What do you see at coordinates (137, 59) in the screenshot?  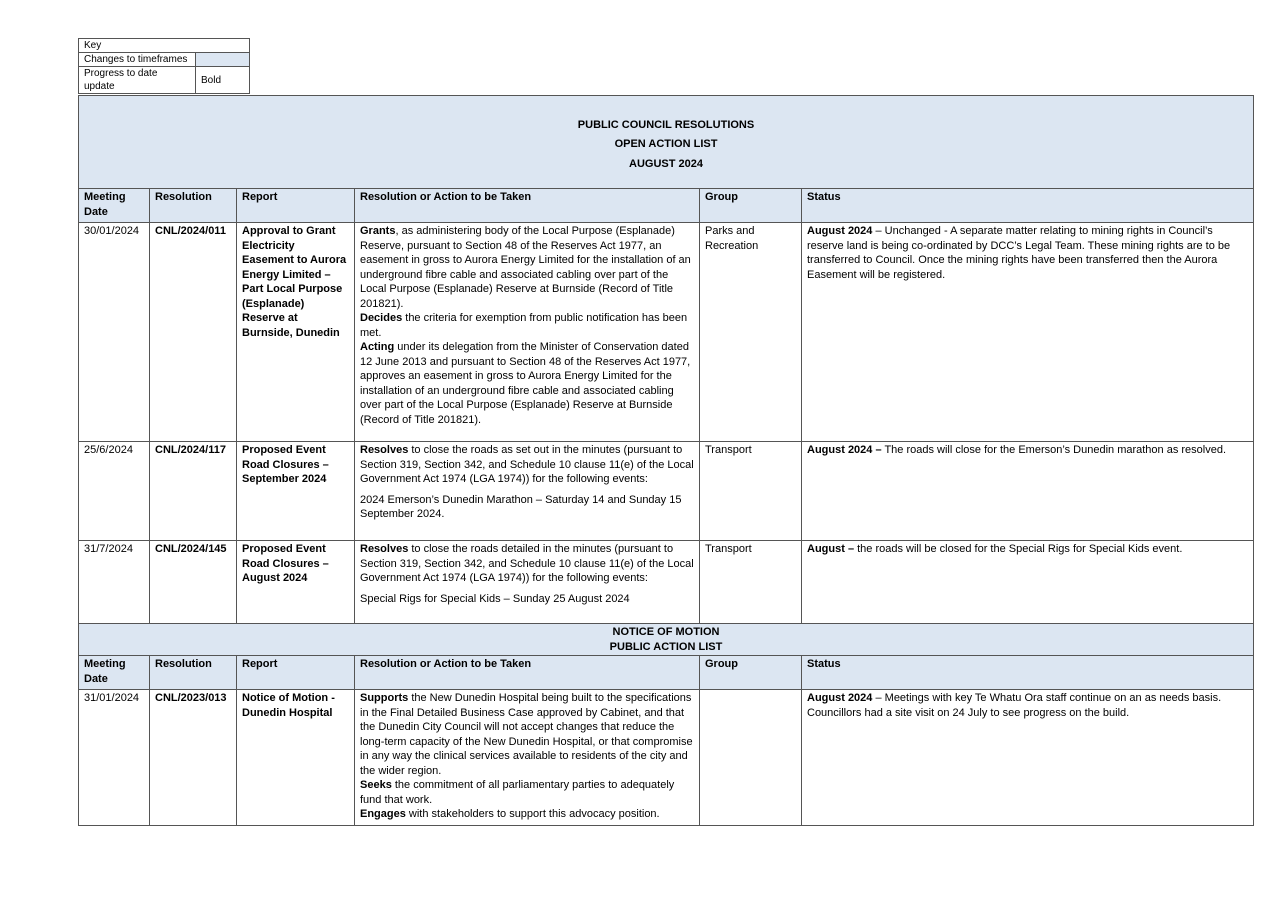 I see `key-label: Changes to timeframes` at bounding box center [137, 59].